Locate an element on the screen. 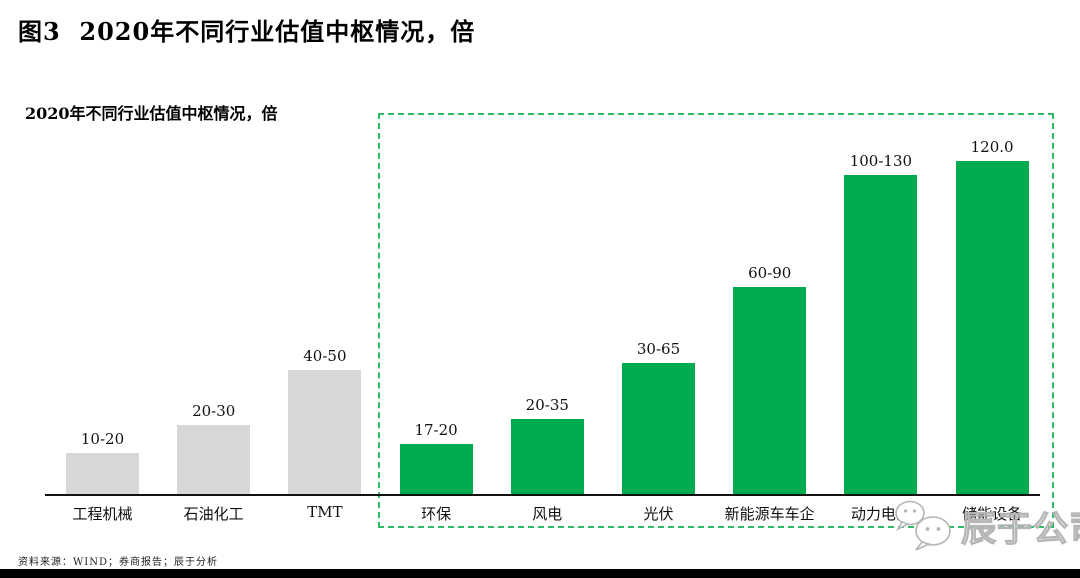  source-note: 资料来源：WIND；券商报告；辰于分析 is located at coordinates (118, 562).